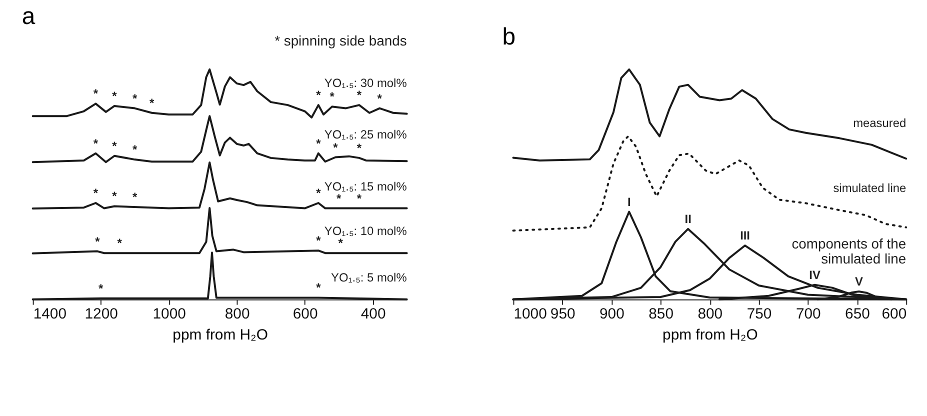 The height and width of the screenshot is (416, 927). I want to click on x-tick-label: 850, so click(661, 314).